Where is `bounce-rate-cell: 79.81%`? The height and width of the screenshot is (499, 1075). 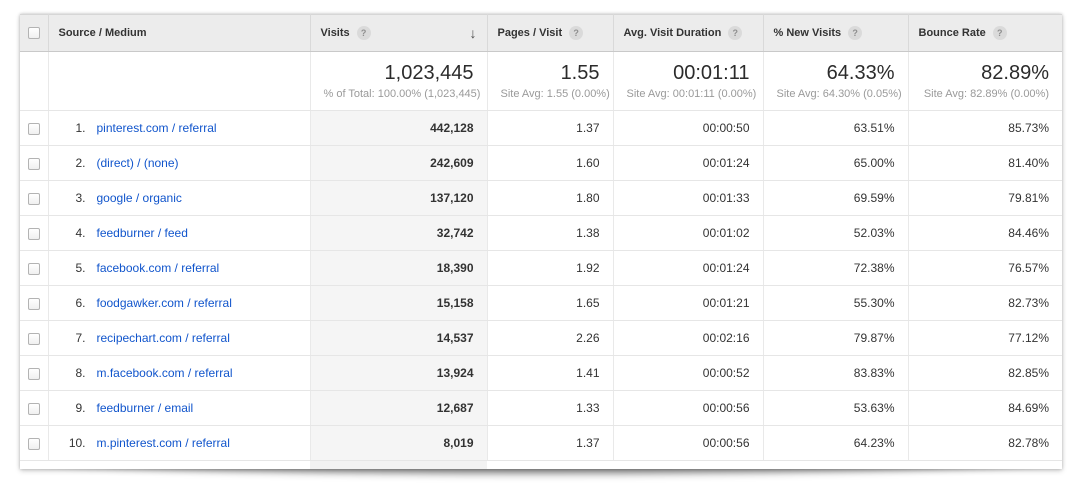
bounce-rate-cell: 79.81% is located at coordinates (985, 198).